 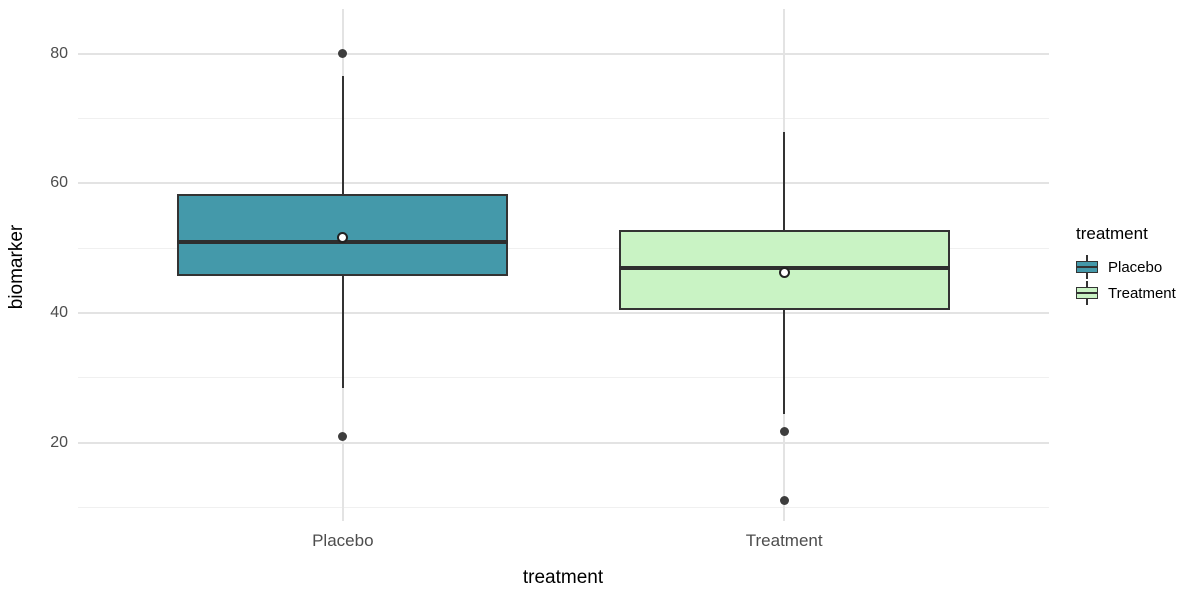 I want to click on y-tick-label: 20, so click(x=59, y=442).